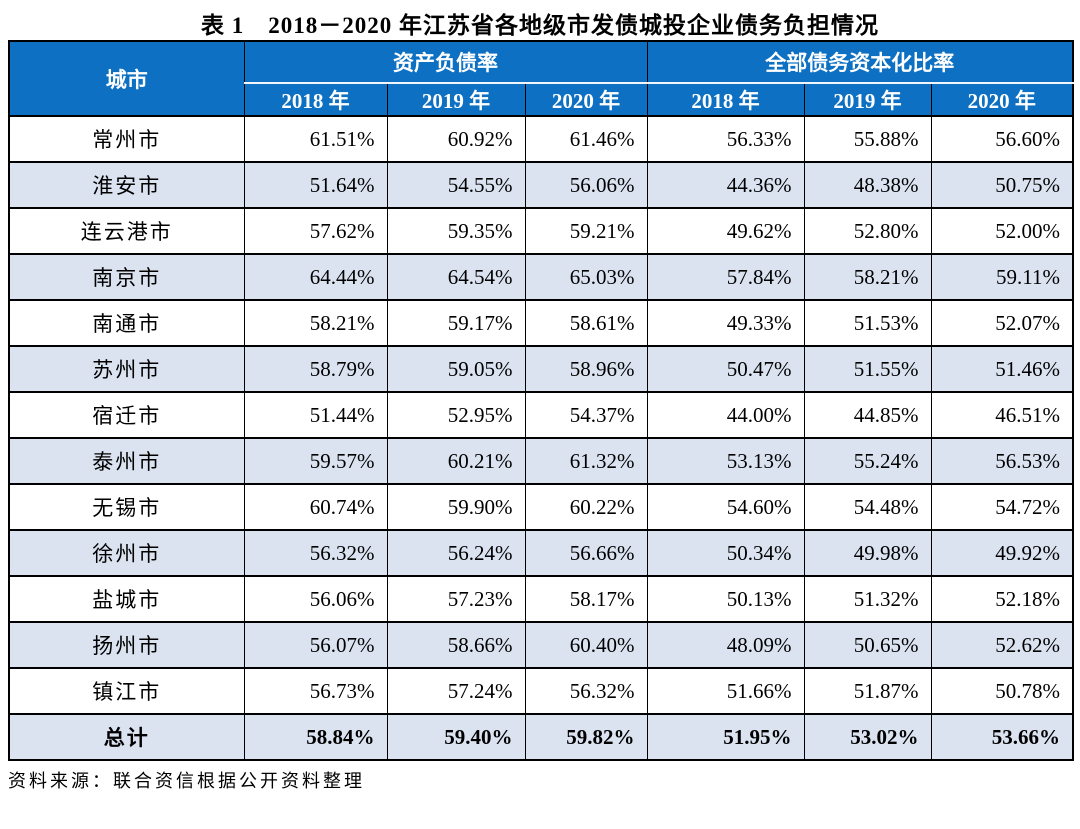 Image resolution: width=1080 pixels, height=829 pixels. What do you see at coordinates (456, 691) in the screenshot?
I see `value-cell: 57.24%` at bounding box center [456, 691].